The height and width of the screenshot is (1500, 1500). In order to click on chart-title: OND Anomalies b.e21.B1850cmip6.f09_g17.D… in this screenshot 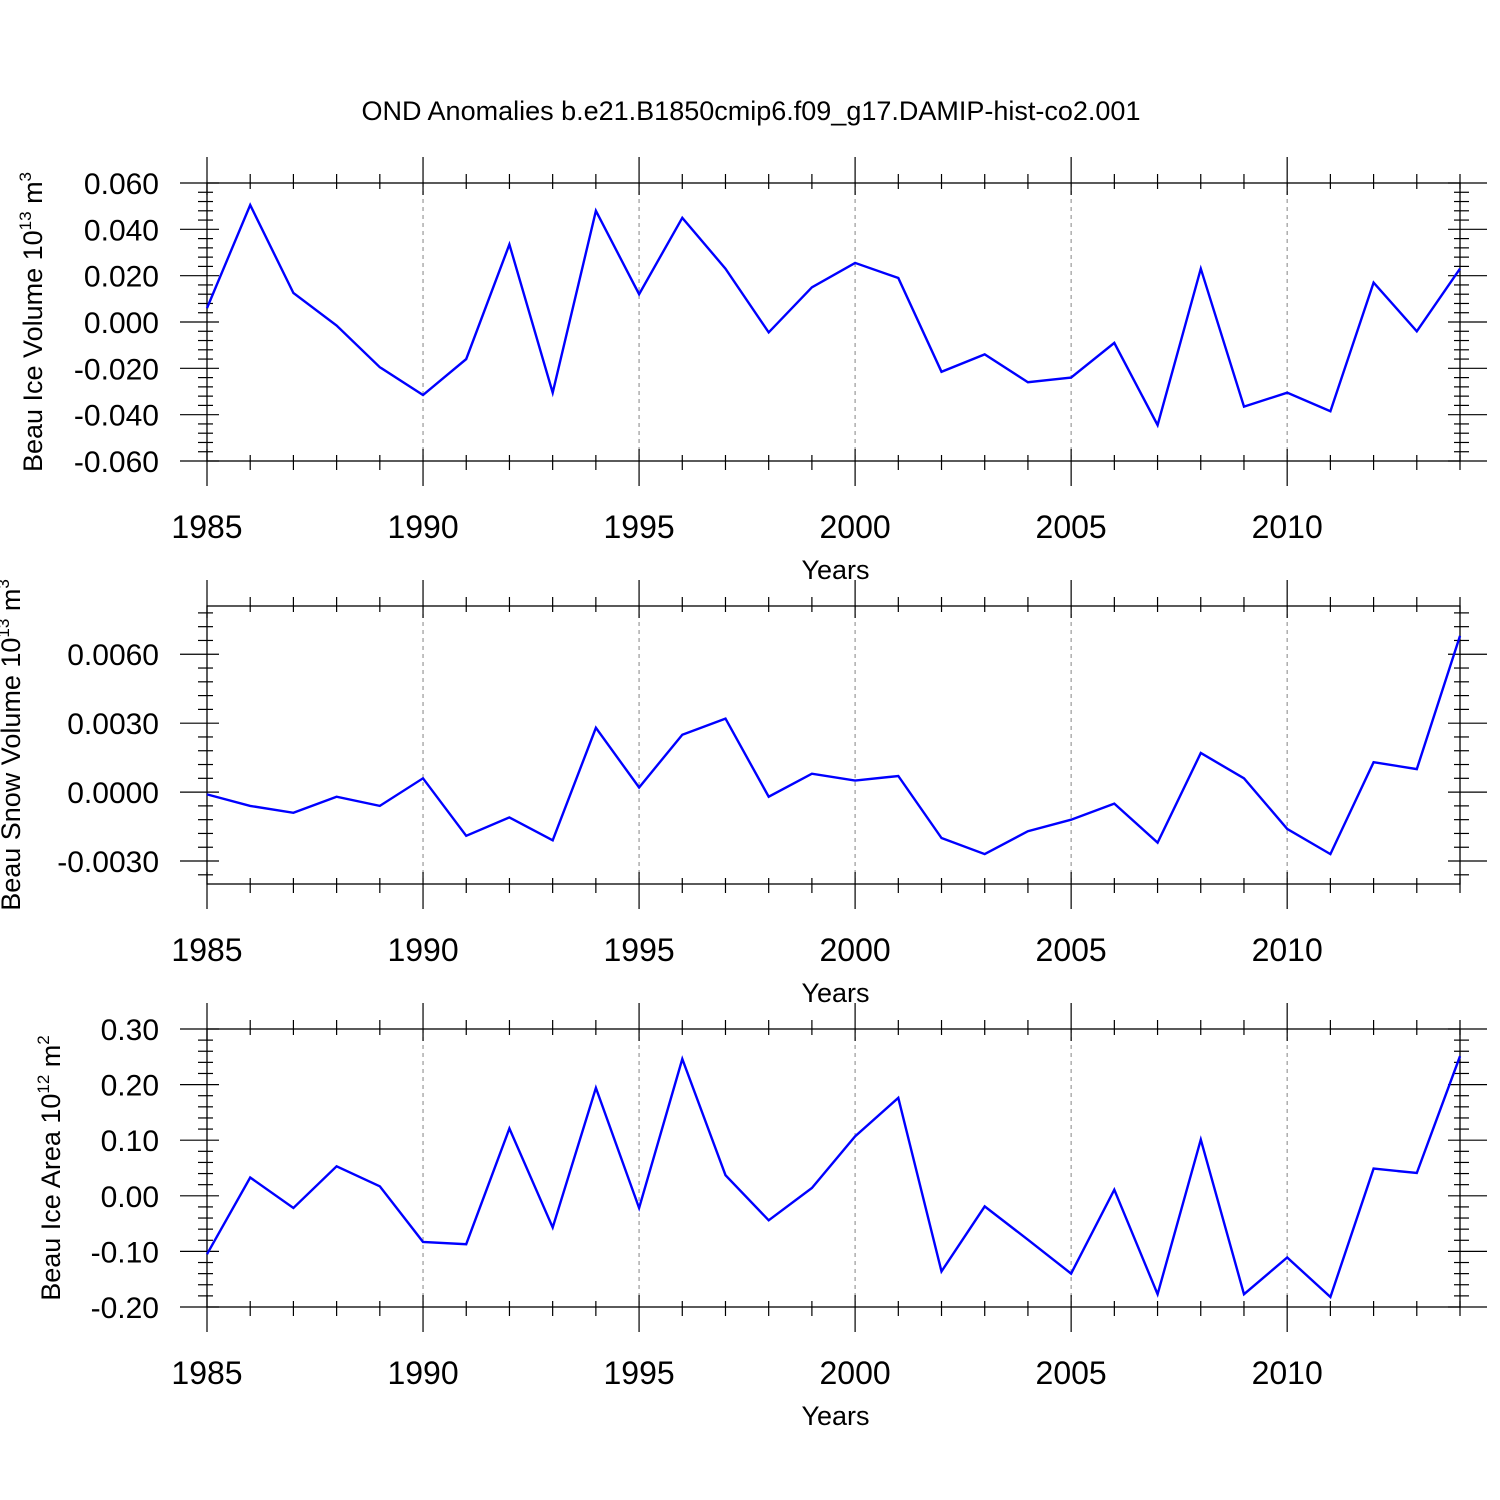, I will do `click(751, 111)`.